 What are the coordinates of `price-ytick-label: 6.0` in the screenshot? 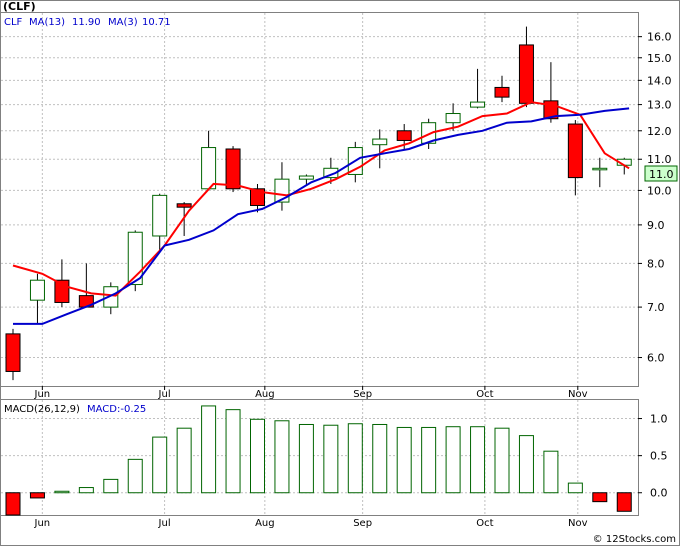 It's located at (656, 358).